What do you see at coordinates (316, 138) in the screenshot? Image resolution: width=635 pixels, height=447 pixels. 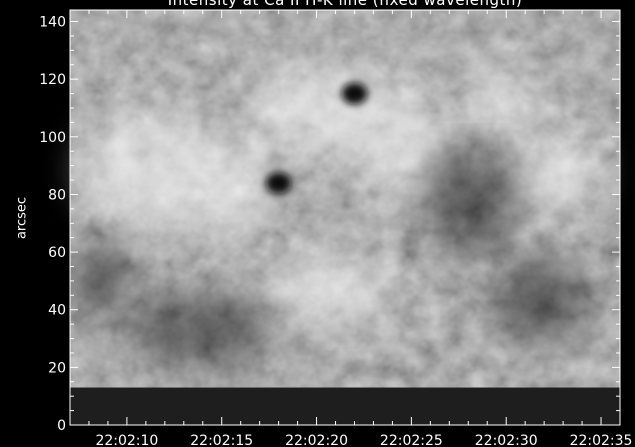 I see `pores` at bounding box center [316, 138].